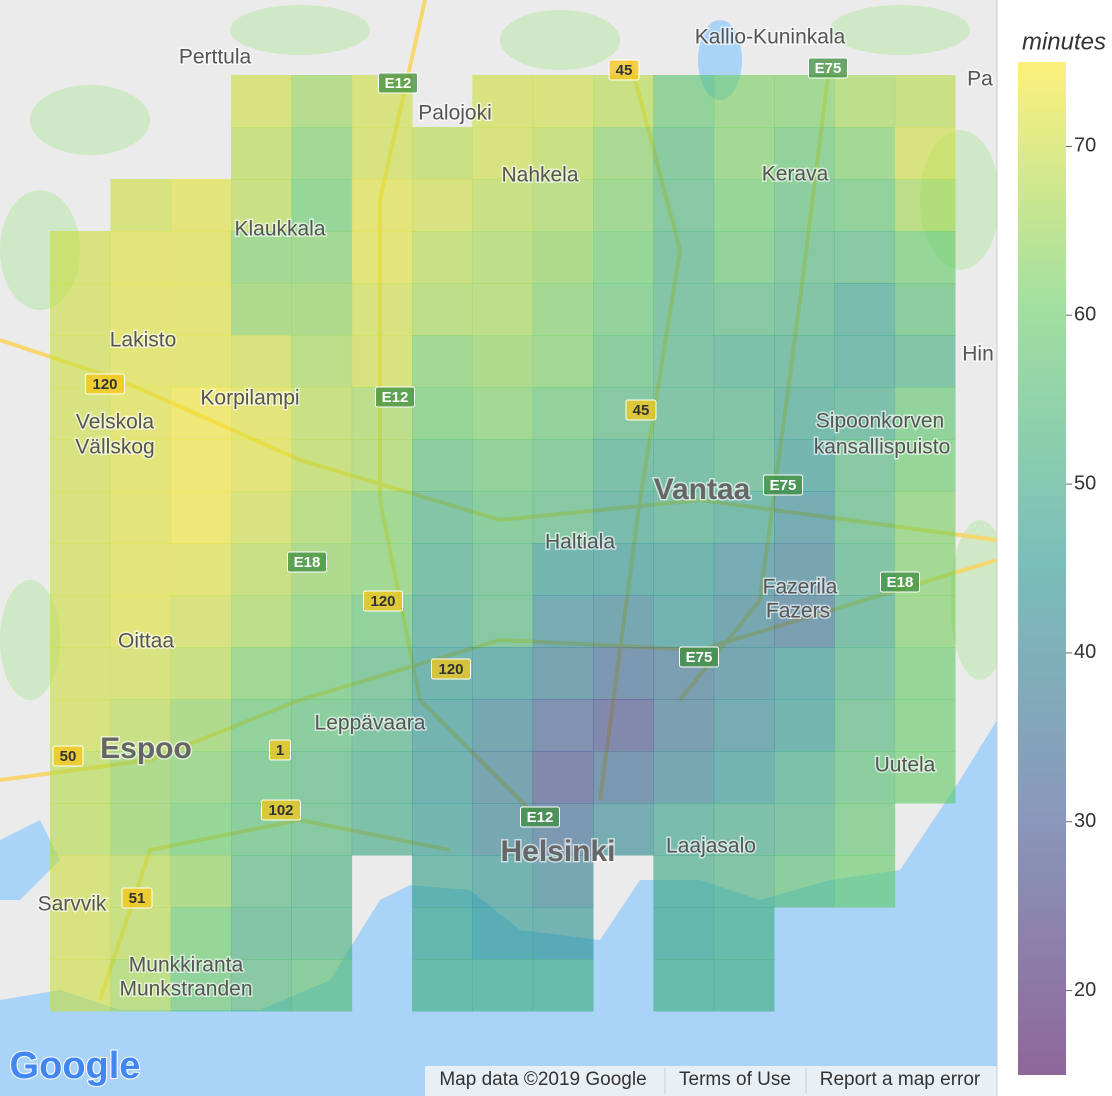 Image resolution: width=1112 pixels, height=1096 pixels. I want to click on place-label: kansallispuisto, so click(882, 447).